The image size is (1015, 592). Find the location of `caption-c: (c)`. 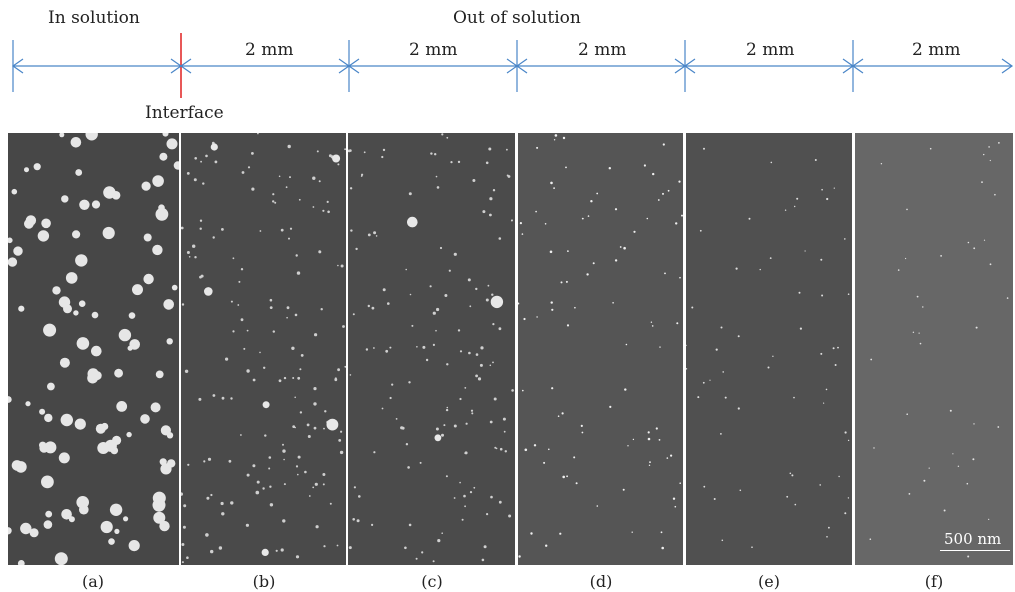

caption-c: (c) is located at coordinates (432, 581).